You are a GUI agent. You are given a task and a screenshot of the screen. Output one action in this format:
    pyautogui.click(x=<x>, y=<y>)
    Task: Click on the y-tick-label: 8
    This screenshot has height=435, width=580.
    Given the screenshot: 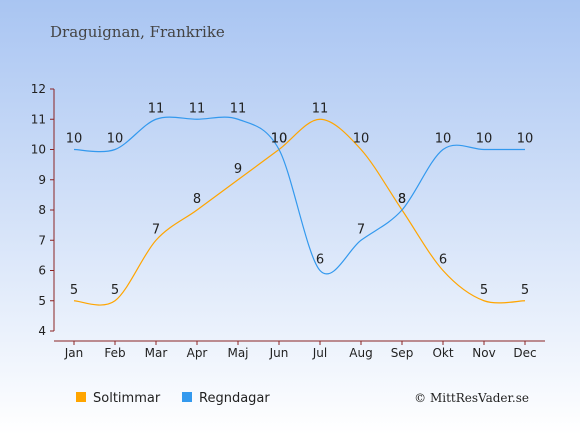 What is the action you would take?
    pyautogui.click(x=42, y=210)
    